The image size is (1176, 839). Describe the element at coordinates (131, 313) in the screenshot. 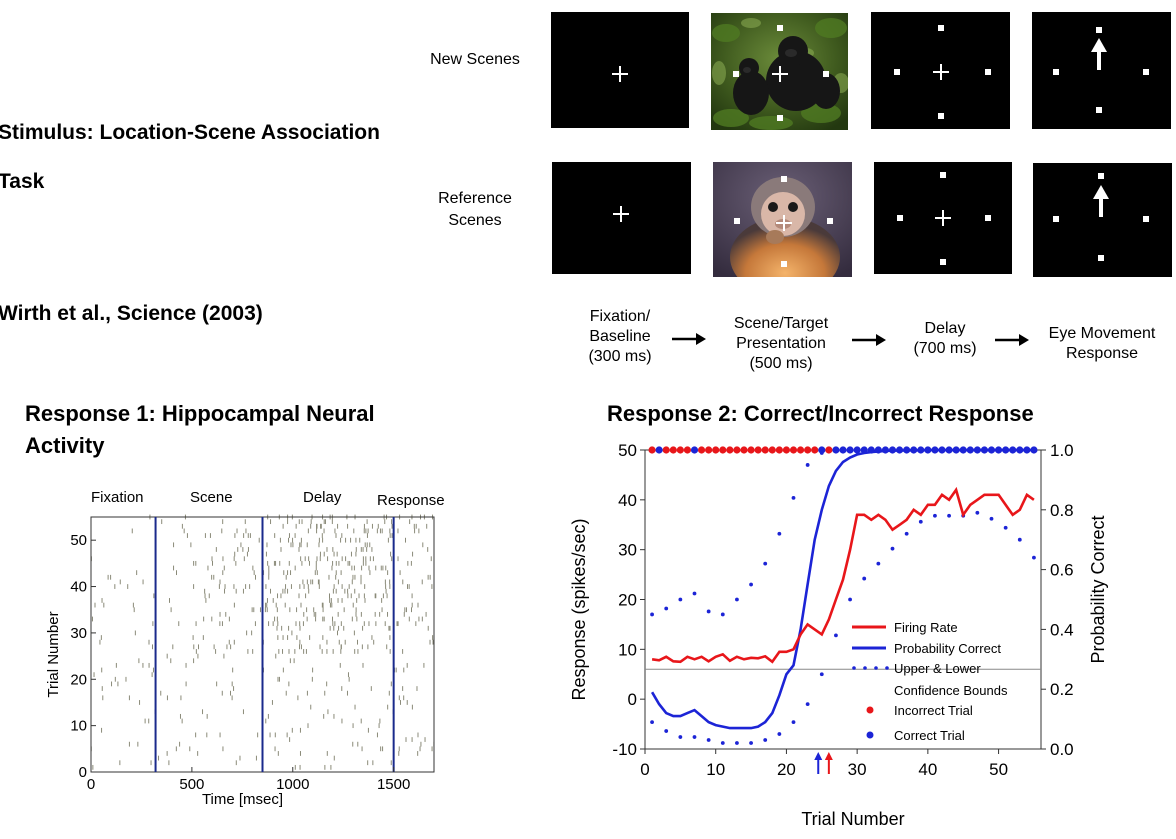

I see `citation: Wirth et al., Science (2003)` at that location.